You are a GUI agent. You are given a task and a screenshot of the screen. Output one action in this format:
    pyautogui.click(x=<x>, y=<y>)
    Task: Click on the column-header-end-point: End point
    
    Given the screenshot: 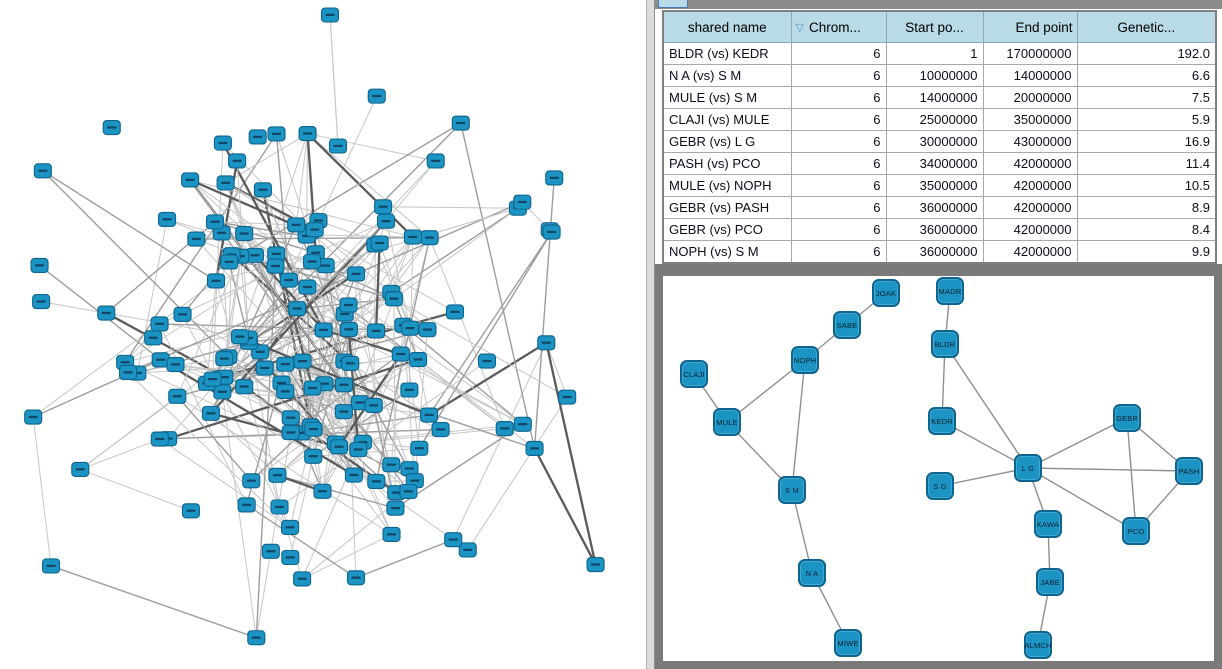 What is the action you would take?
    pyautogui.click(x=1030, y=26)
    